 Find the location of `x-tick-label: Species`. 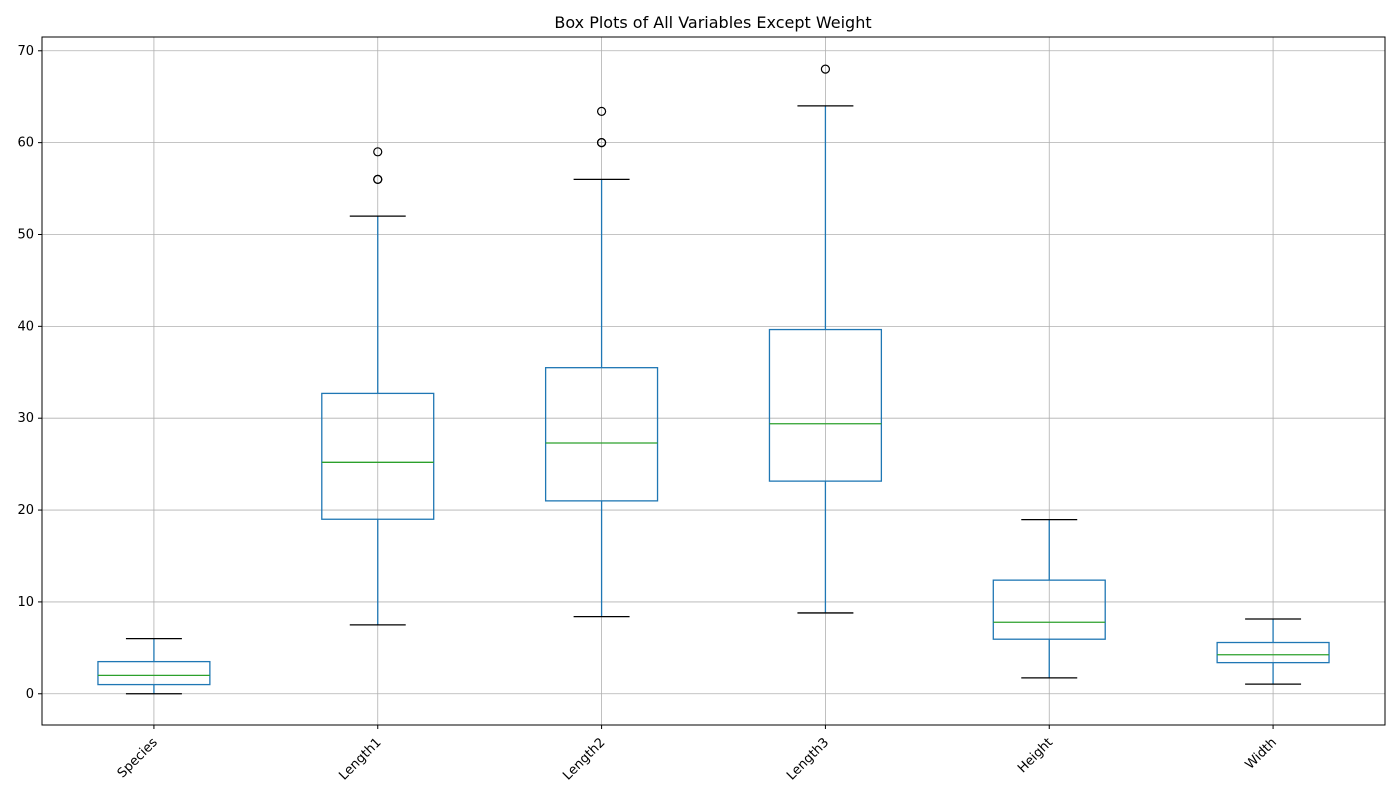

x-tick-label: Species is located at coordinates (138, 758).